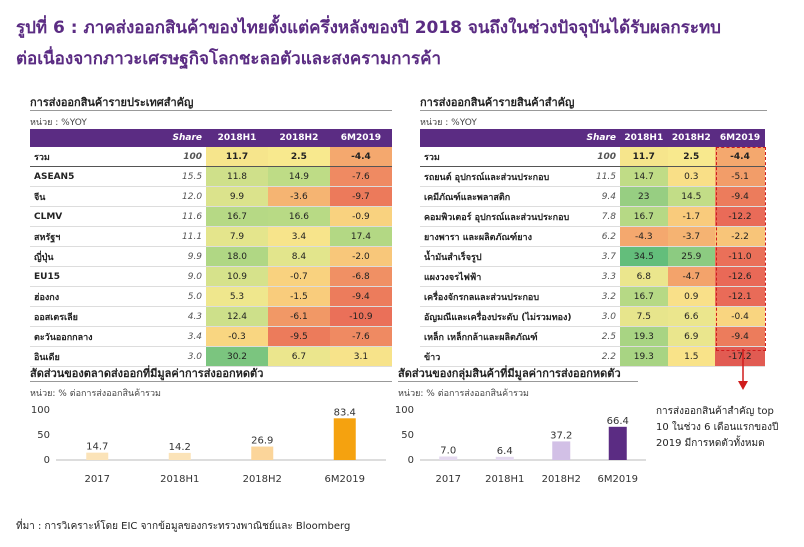 This screenshot has height=547, width=804. I want to click on y-tick-label: 100, so click(40, 410).